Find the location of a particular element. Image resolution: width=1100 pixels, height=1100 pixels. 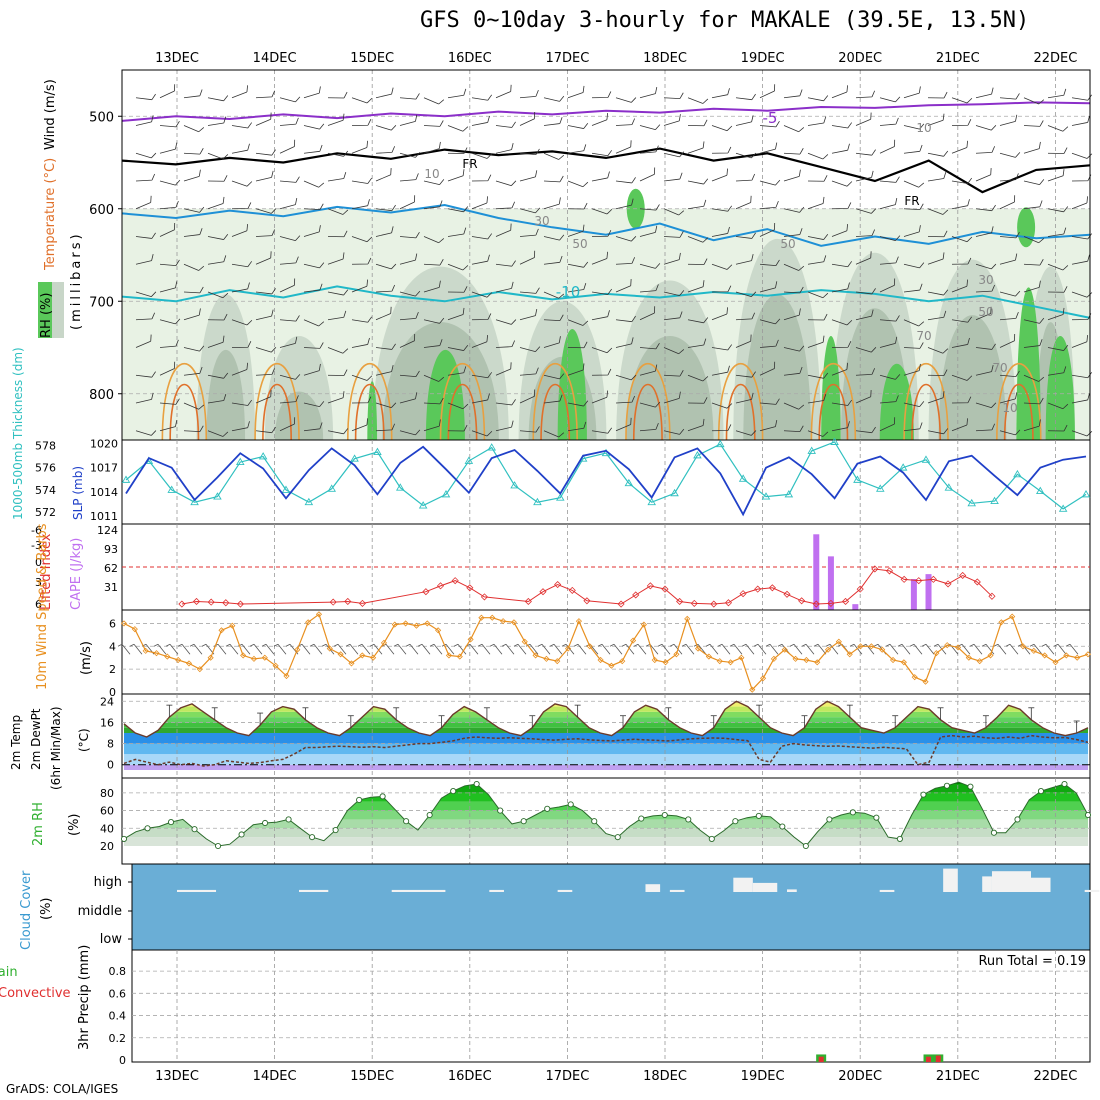

isotherm-warmer is located at coordinates (740, 412).